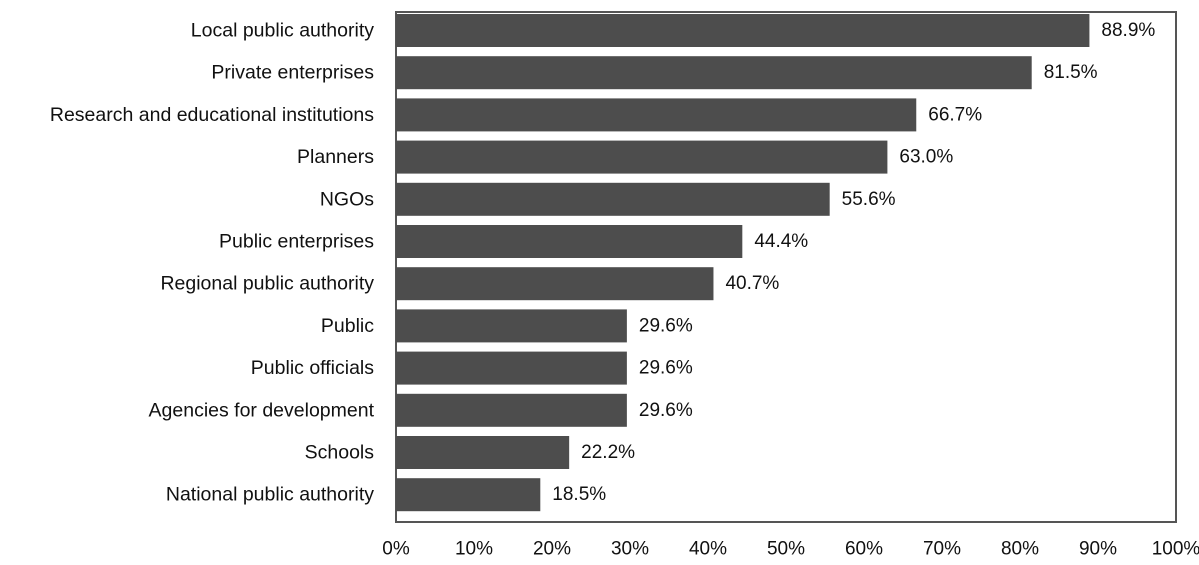 The height and width of the screenshot is (565, 1199). Describe the element at coordinates (752, 283) in the screenshot. I see `data-label: 40.7%` at that location.